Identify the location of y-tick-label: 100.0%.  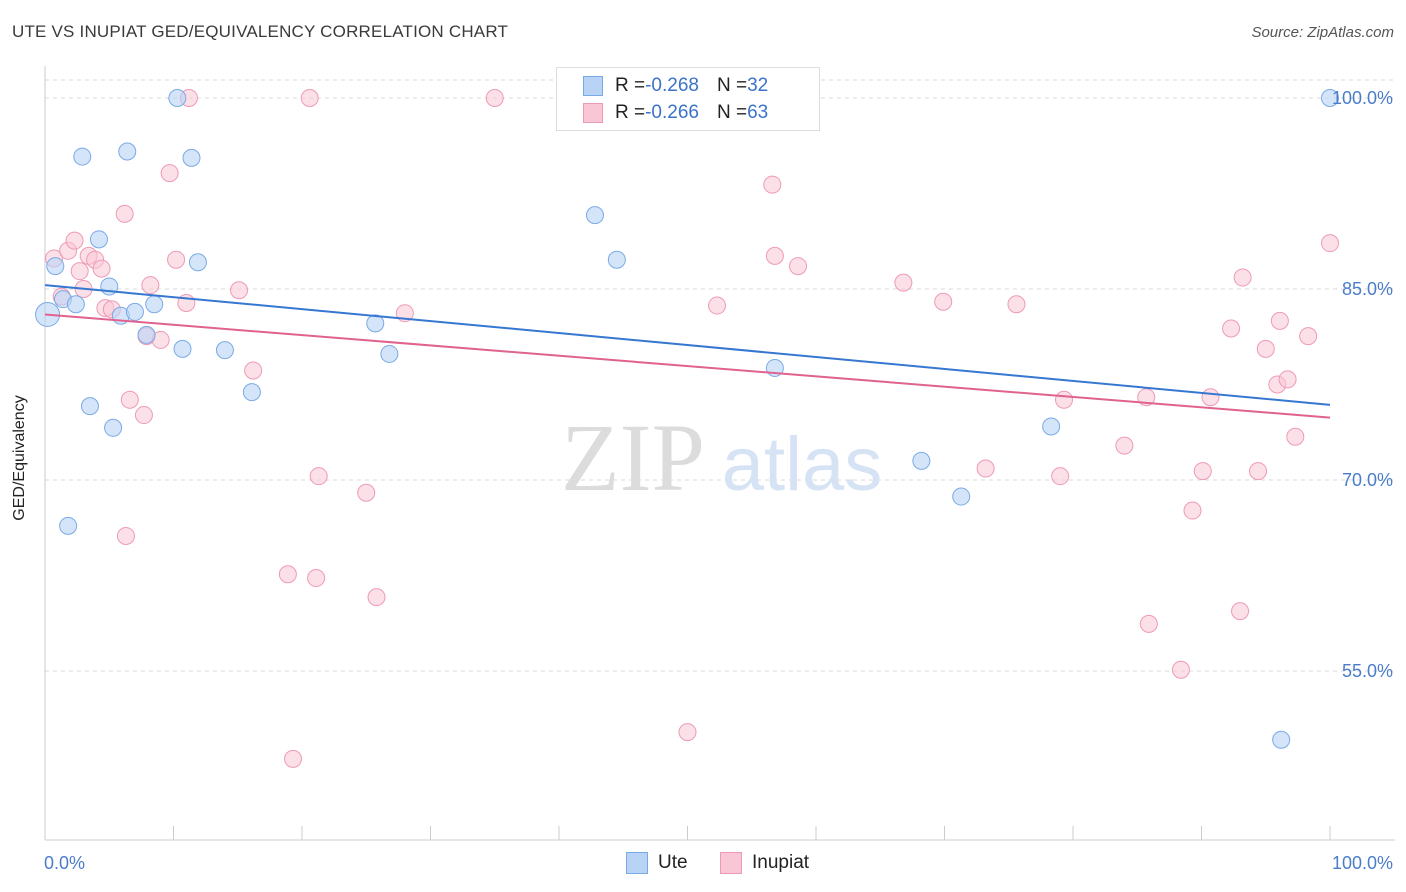
(1362, 98).